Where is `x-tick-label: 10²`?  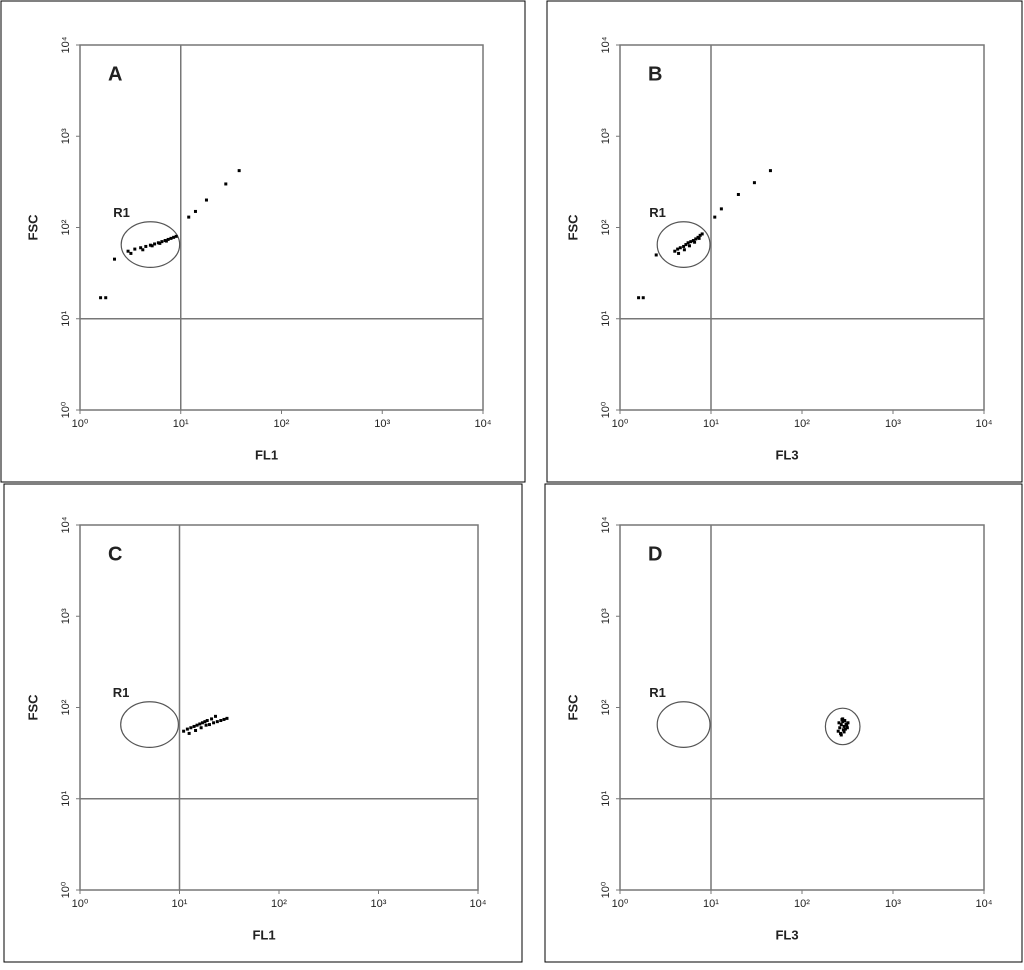
x-tick-label: 10² is located at coordinates (802, 424).